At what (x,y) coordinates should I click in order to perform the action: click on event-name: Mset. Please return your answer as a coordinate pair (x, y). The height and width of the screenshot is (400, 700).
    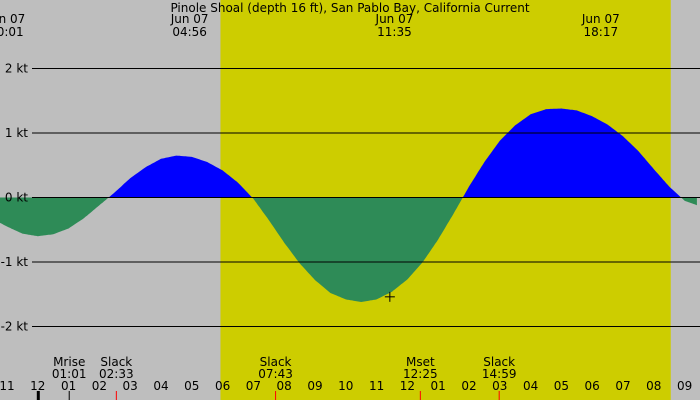
    Looking at the image, I should click on (420, 362).